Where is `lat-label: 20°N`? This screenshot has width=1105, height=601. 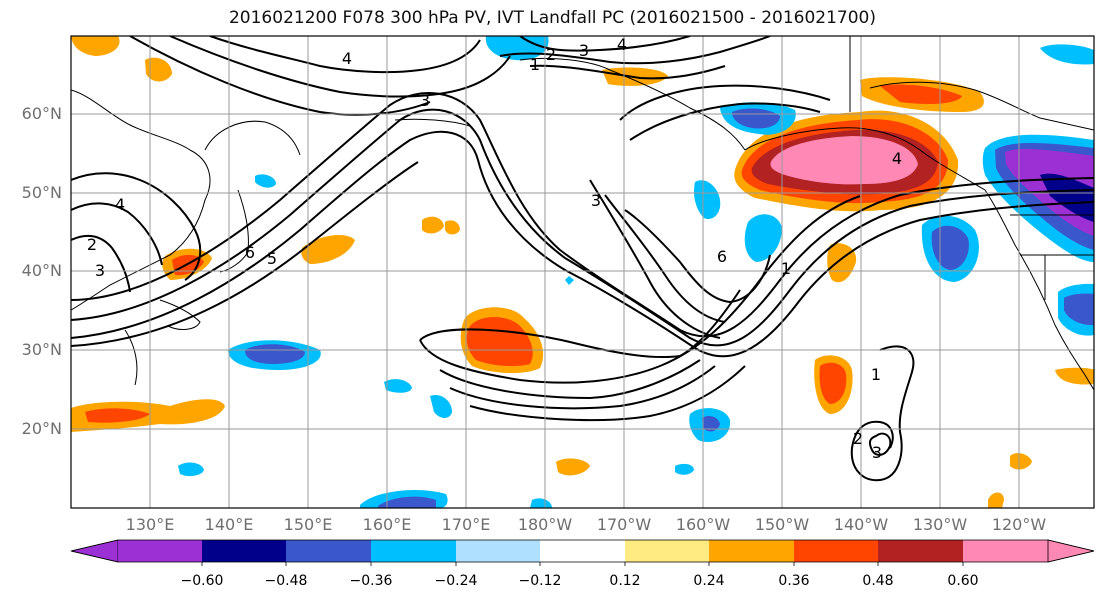 lat-label: 20°N is located at coordinates (41, 428).